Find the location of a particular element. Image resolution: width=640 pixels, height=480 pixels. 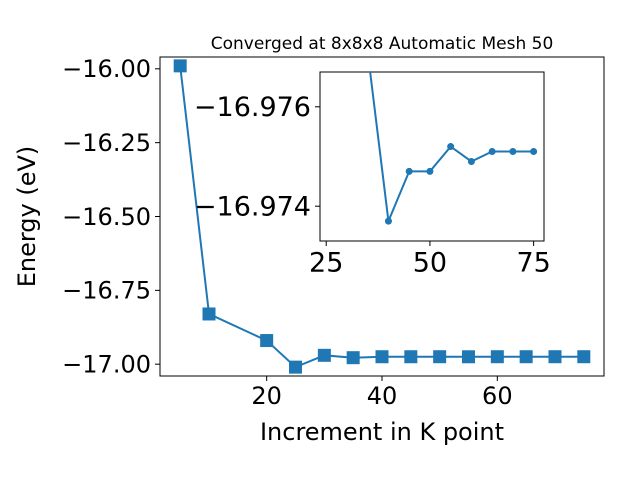

inset-x-tick-label: 50 is located at coordinates (430, 263).